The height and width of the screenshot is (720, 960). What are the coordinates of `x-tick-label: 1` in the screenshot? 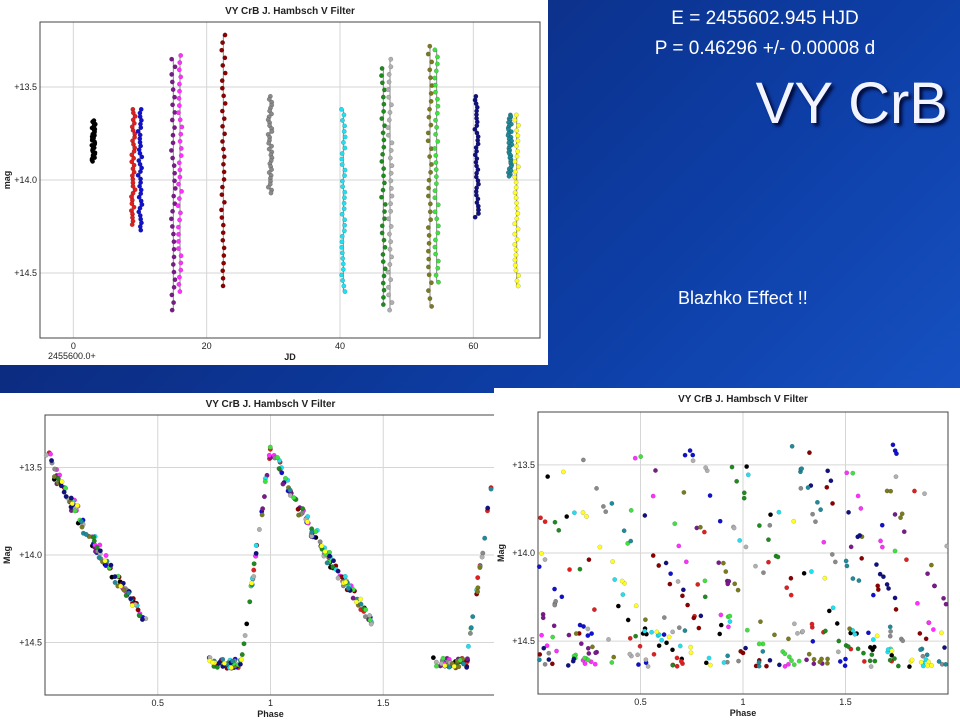 It's located at (742, 702).